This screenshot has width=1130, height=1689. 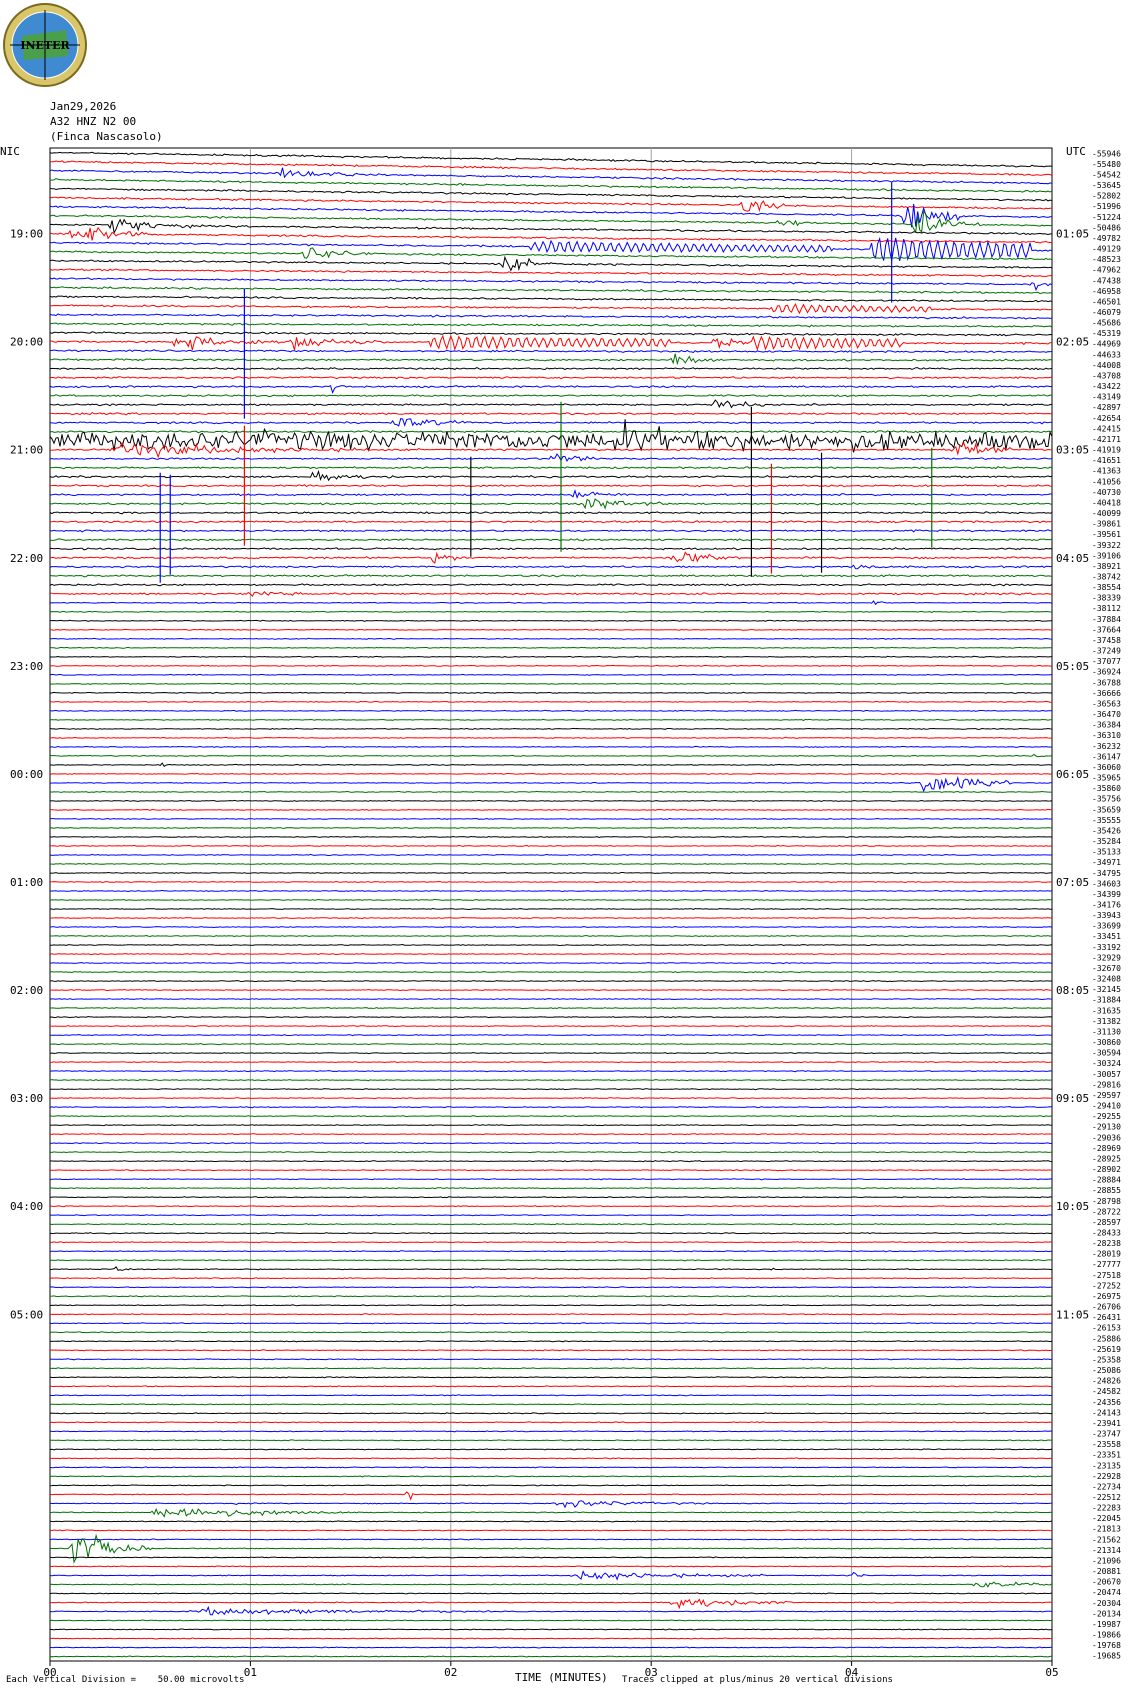 I want to click on x-tick-label: 04, so click(x=852, y=1672).